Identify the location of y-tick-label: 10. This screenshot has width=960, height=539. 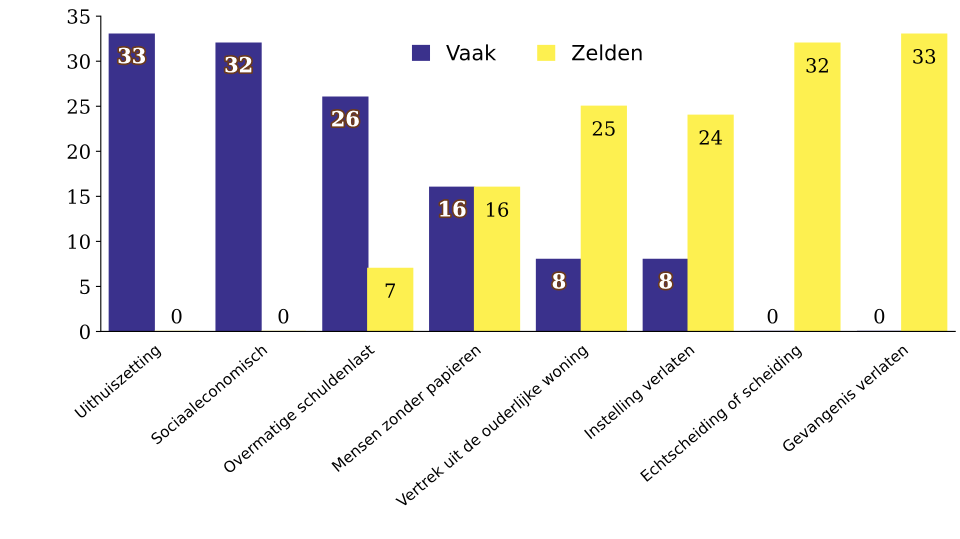
(79, 242).